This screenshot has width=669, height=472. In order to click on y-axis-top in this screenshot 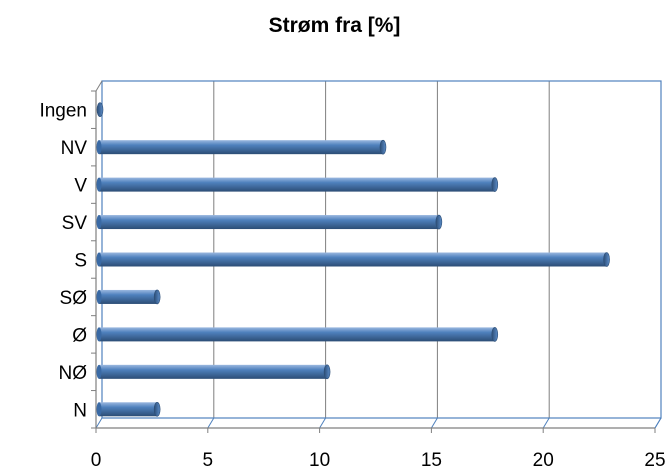, I will do `click(99, 86)`.